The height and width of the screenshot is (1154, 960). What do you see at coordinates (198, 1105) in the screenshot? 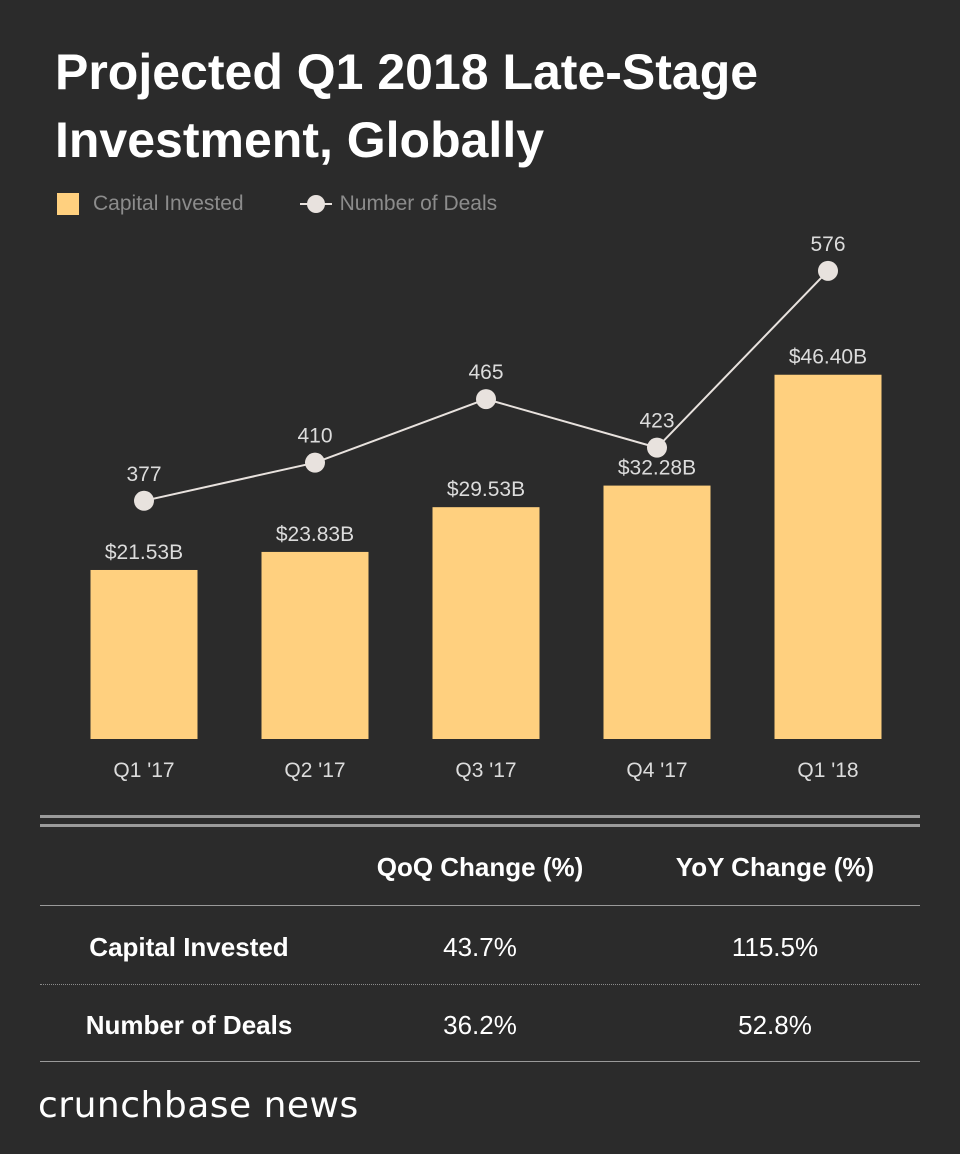
I see `brand-logo: crunchbase news` at bounding box center [198, 1105].